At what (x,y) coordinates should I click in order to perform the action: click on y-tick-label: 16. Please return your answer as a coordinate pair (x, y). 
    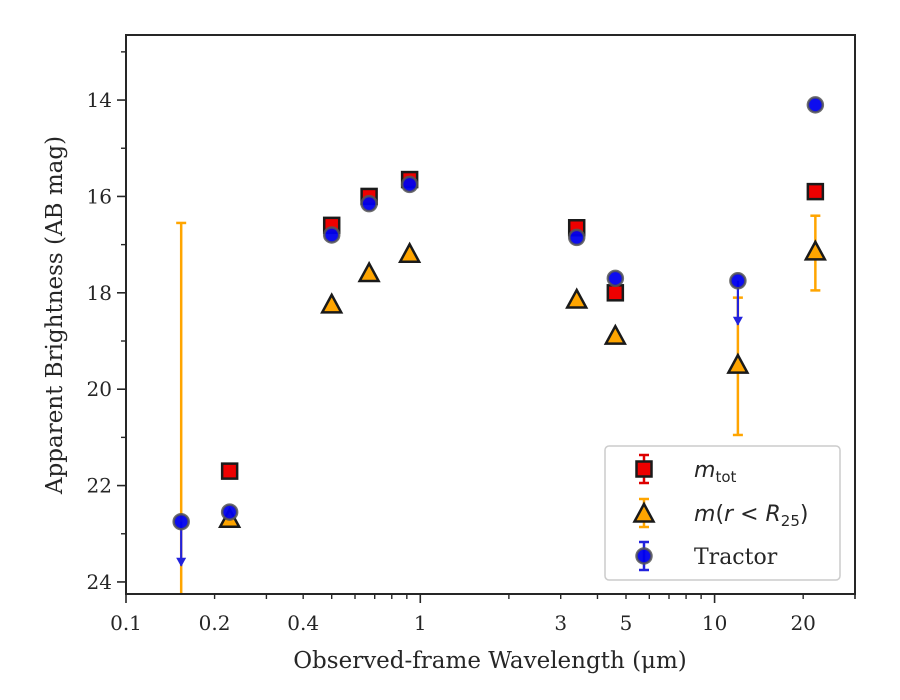
    Looking at the image, I should click on (99, 196).